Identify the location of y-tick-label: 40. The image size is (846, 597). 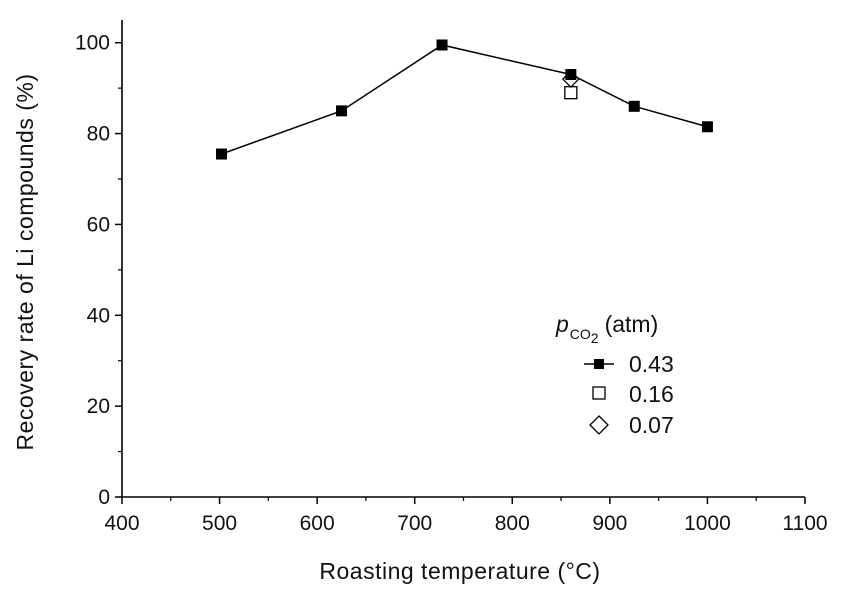
(98, 315).